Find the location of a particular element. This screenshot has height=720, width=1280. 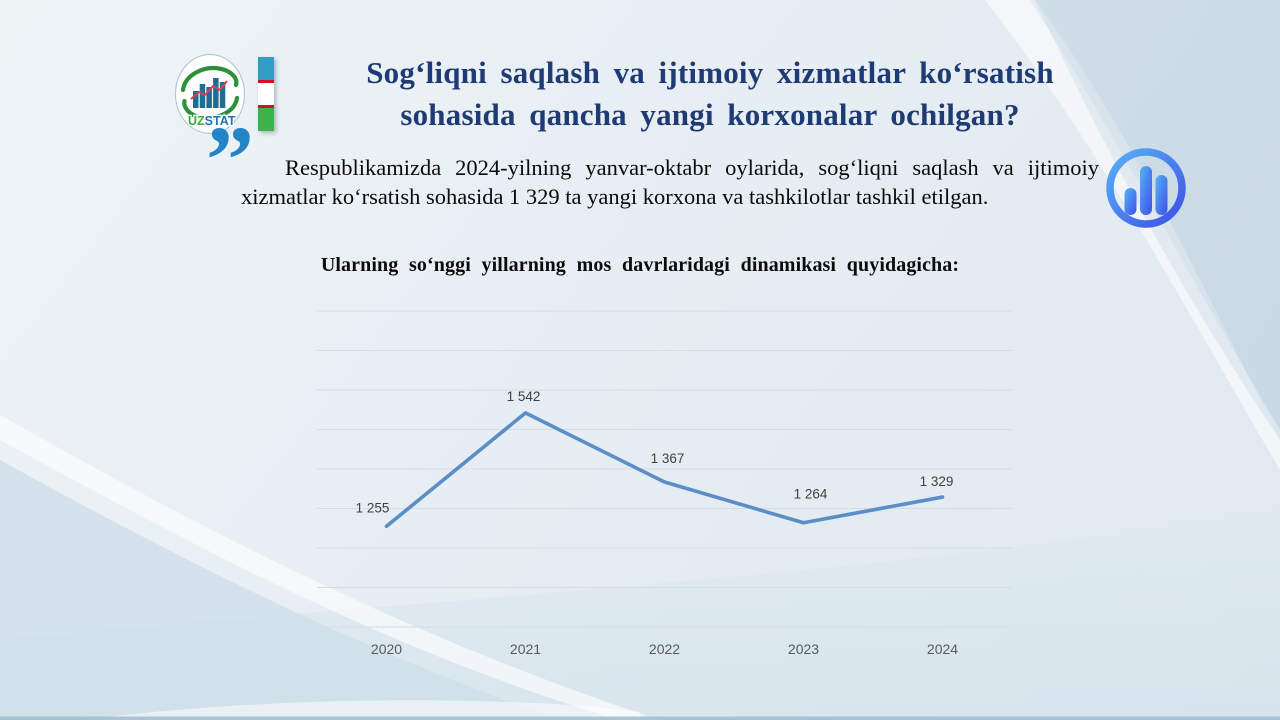

data-label: 1 329 is located at coordinates (937, 481).